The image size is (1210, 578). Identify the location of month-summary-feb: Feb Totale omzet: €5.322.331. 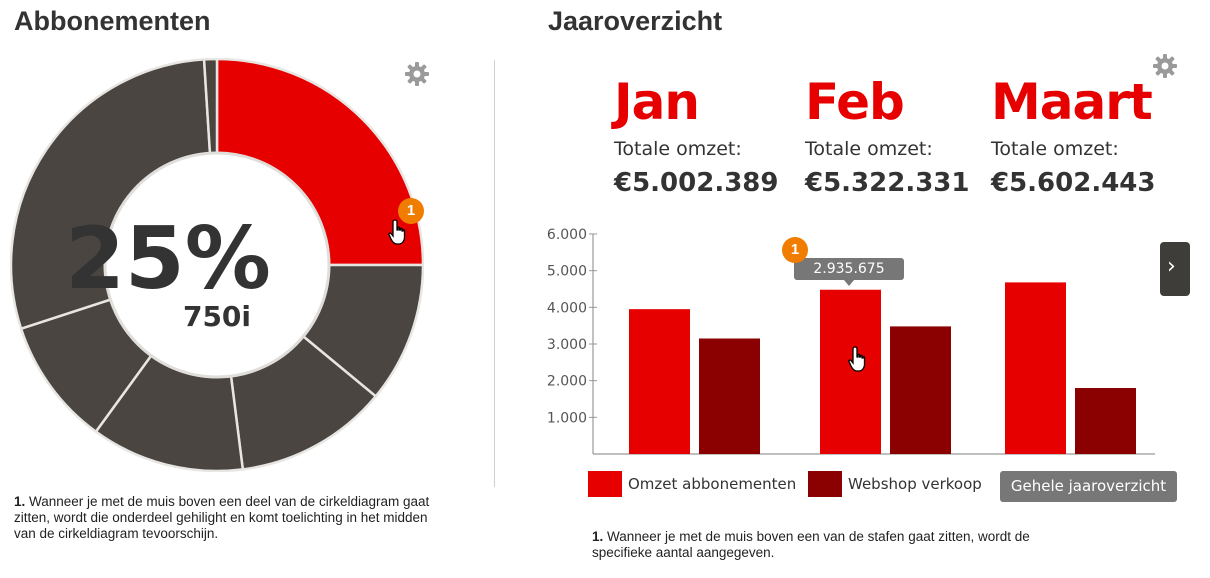
(887, 135).